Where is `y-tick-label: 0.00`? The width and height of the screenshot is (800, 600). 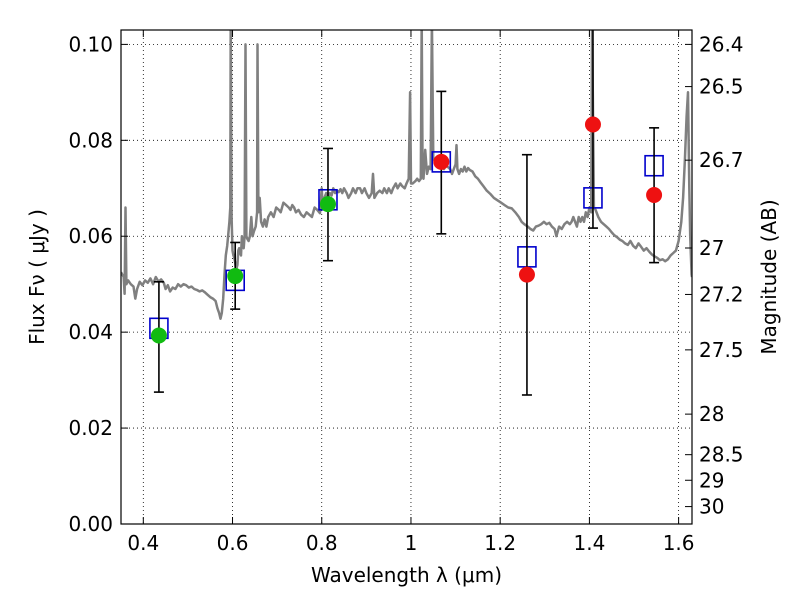 y-tick-label: 0.00 is located at coordinates (90, 524).